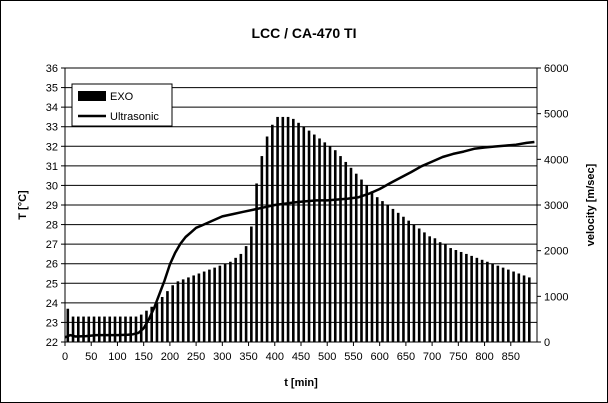  I want to click on x-tick-label: 50, so click(91, 357).